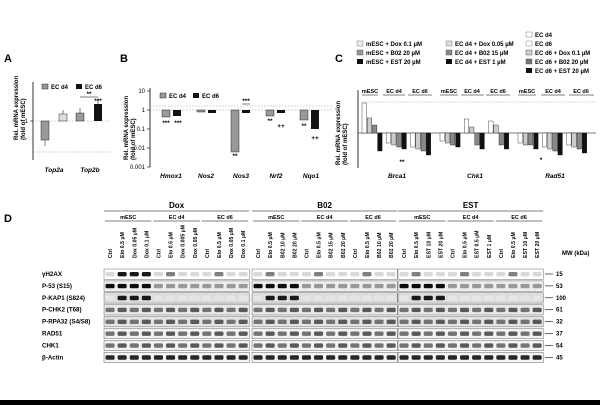 The width and height of the screenshot is (600, 405). I want to click on blot-row-label: P-CHK2 (T68), so click(62, 310).